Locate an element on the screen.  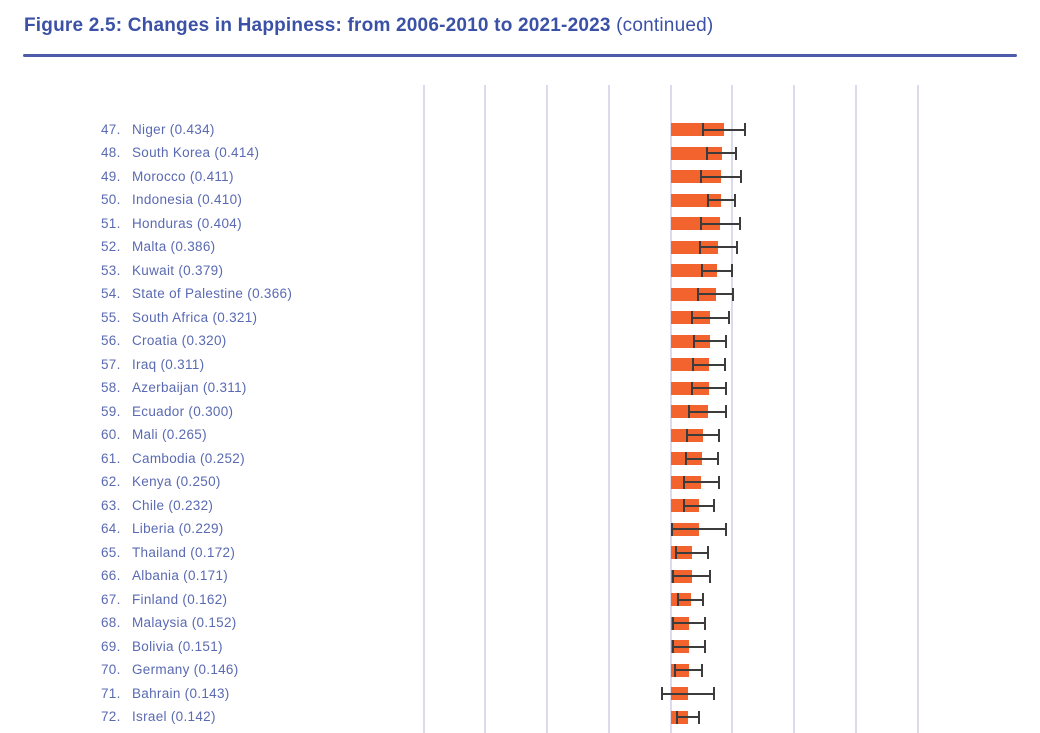
row-country-value: Morocco (0.411) is located at coordinates (183, 176).